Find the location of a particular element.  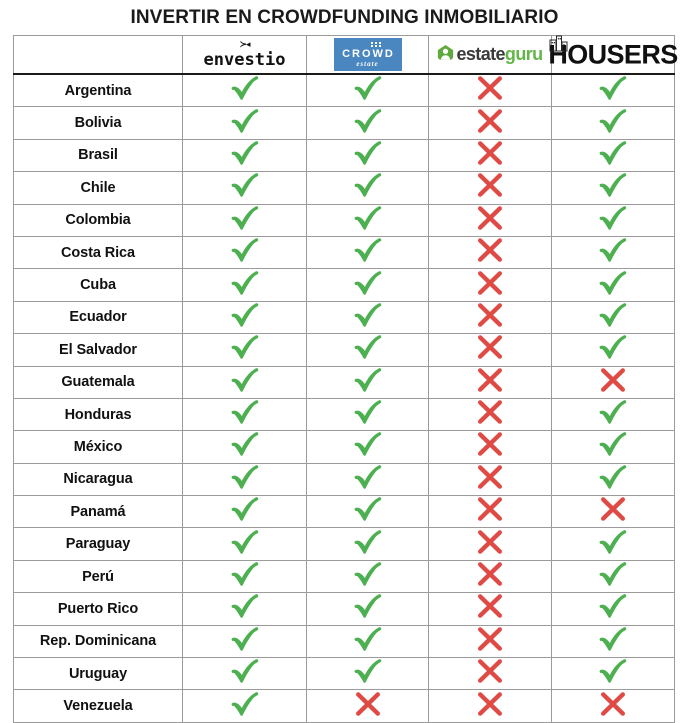

country-cell: Guatemala is located at coordinates (98, 382).